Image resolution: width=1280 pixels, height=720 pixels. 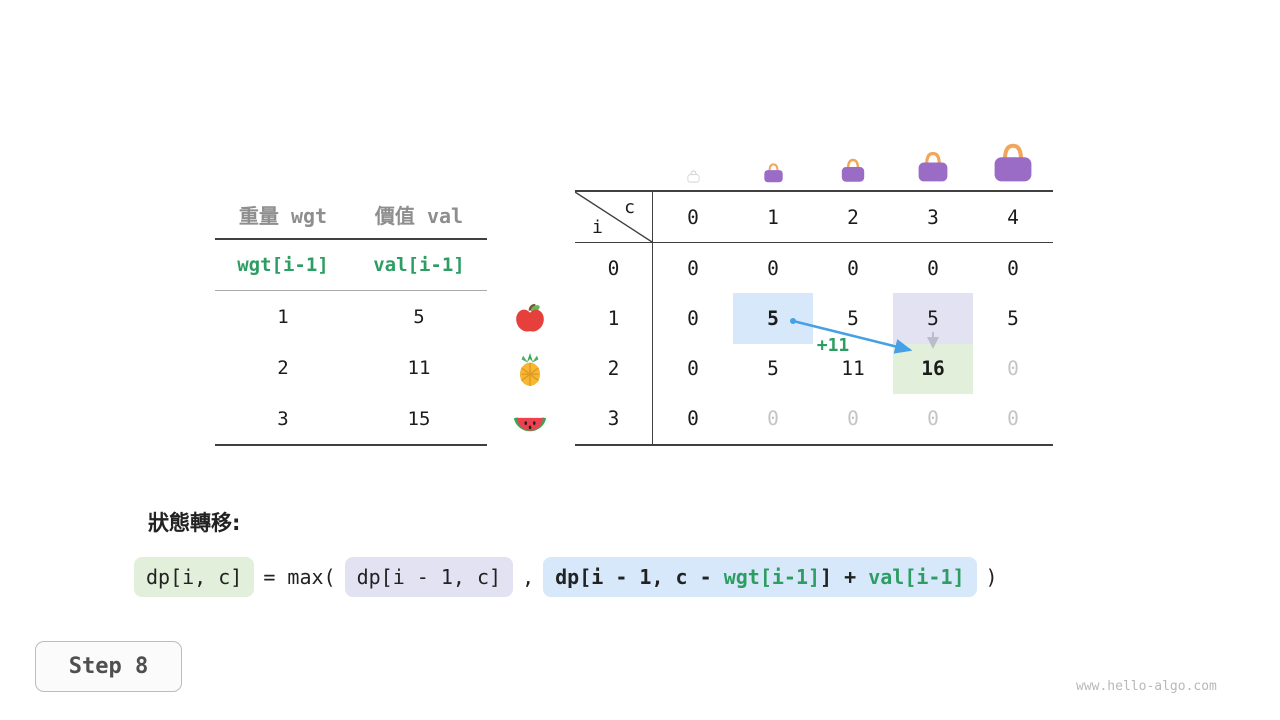 I want to click on items-table-header: 重量 wgt 價值 val, so click(x=351, y=214).